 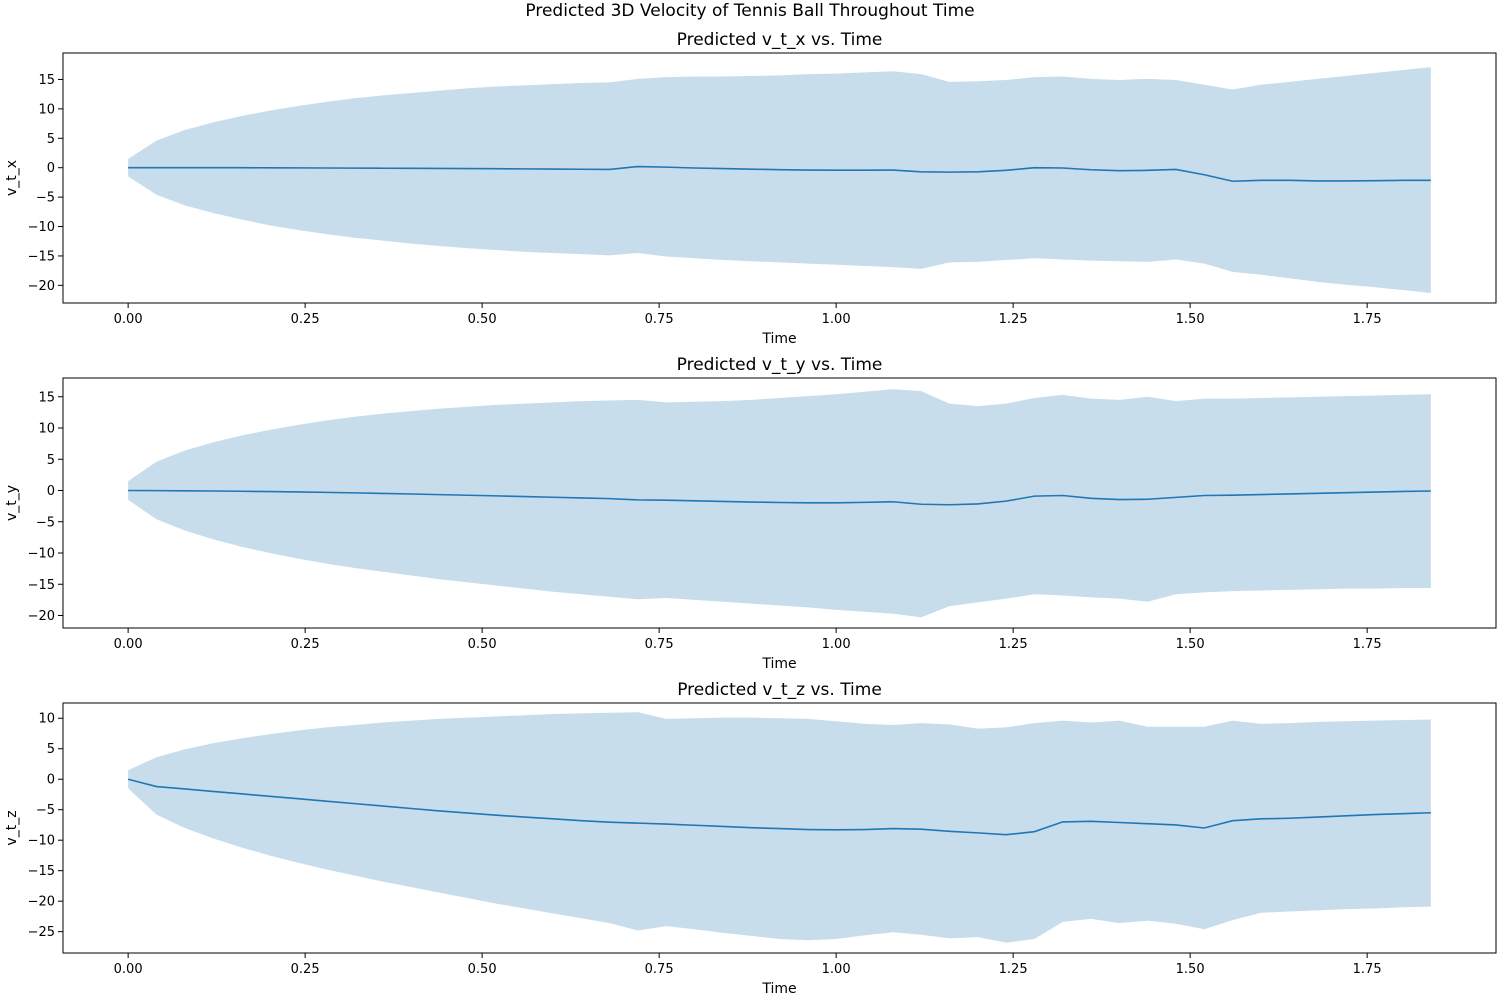 What do you see at coordinates (779, 690) in the screenshot?
I see `subplot-title: Predicted v_t_z vs. Time` at bounding box center [779, 690].